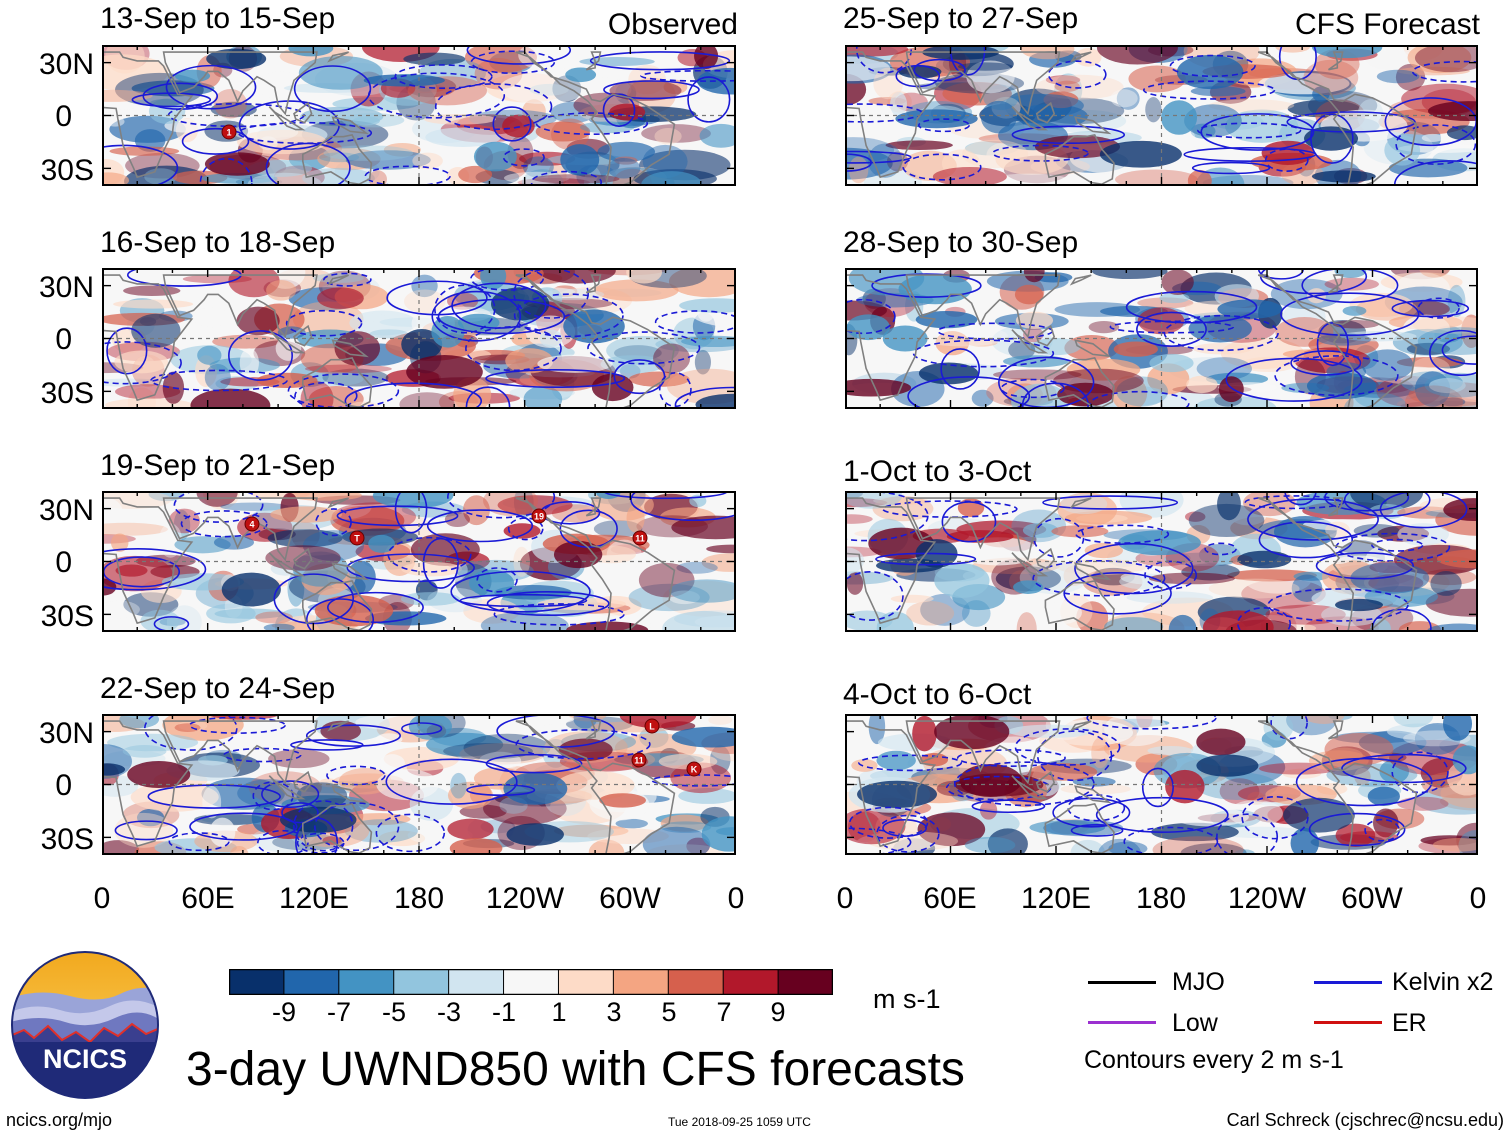 The image size is (1510, 1137). I want to click on colorbar-tick: 1, so click(559, 1012).